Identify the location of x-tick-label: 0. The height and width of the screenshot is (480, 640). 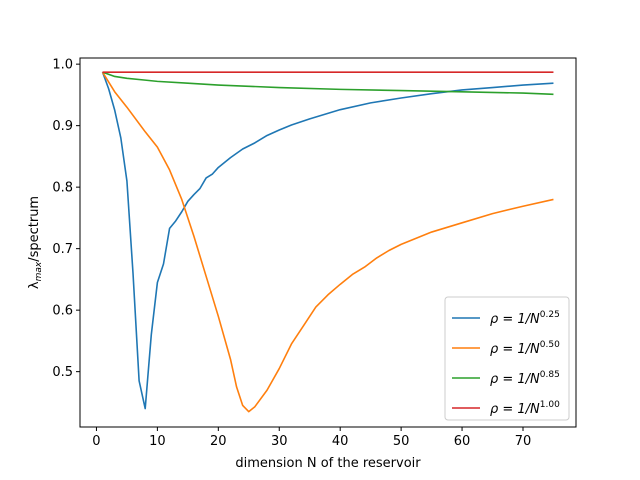
(96, 441).